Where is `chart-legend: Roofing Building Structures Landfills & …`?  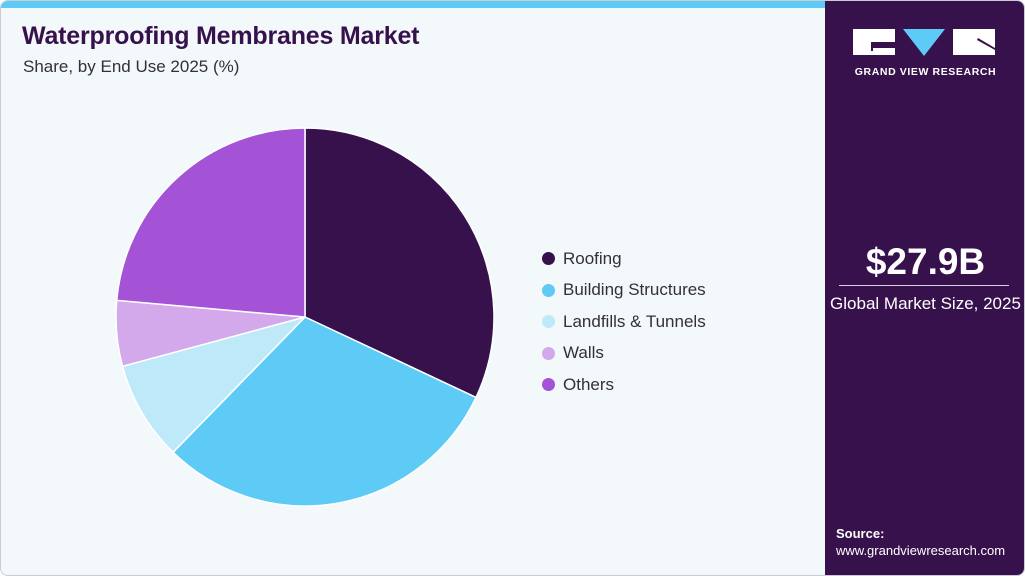 chart-legend: Roofing Building Structures Landfills & … is located at coordinates (624, 322).